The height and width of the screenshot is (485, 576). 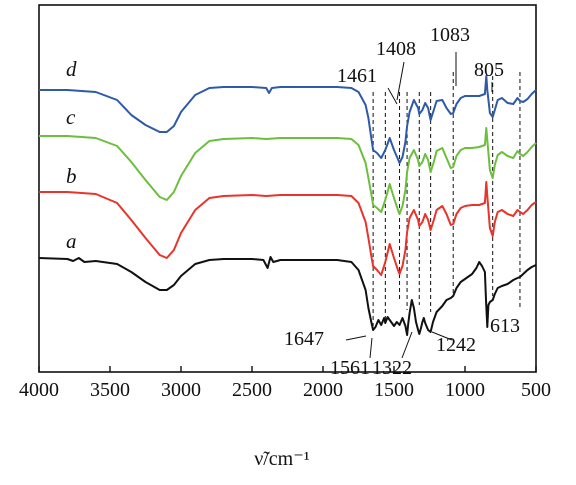 I want to click on series-labels: dc b a, so click(x=71, y=155).